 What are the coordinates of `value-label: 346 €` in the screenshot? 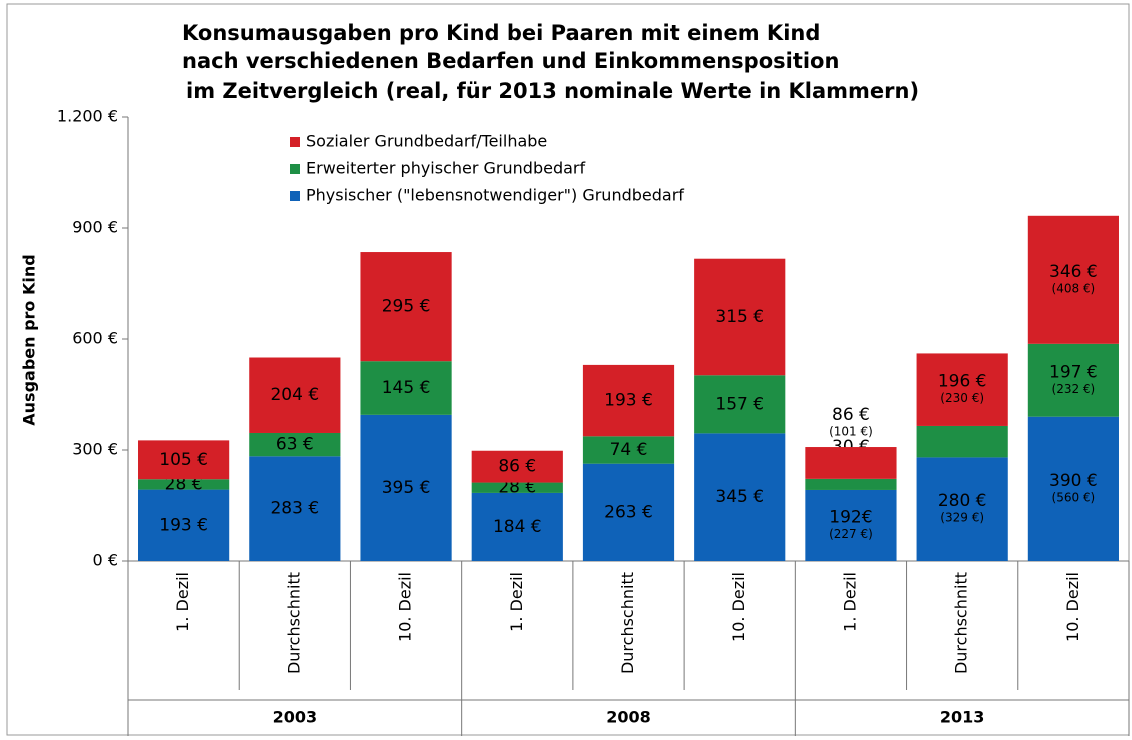 It's located at (1073, 272).